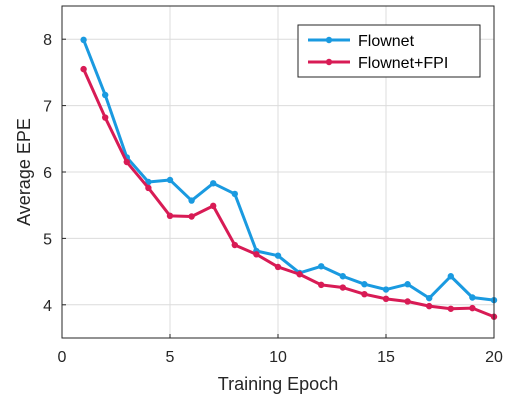 Image resolution: width=505 pixels, height=398 pixels. What do you see at coordinates (386, 357) in the screenshot?
I see `x-tick-label: 15` at bounding box center [386, 357].